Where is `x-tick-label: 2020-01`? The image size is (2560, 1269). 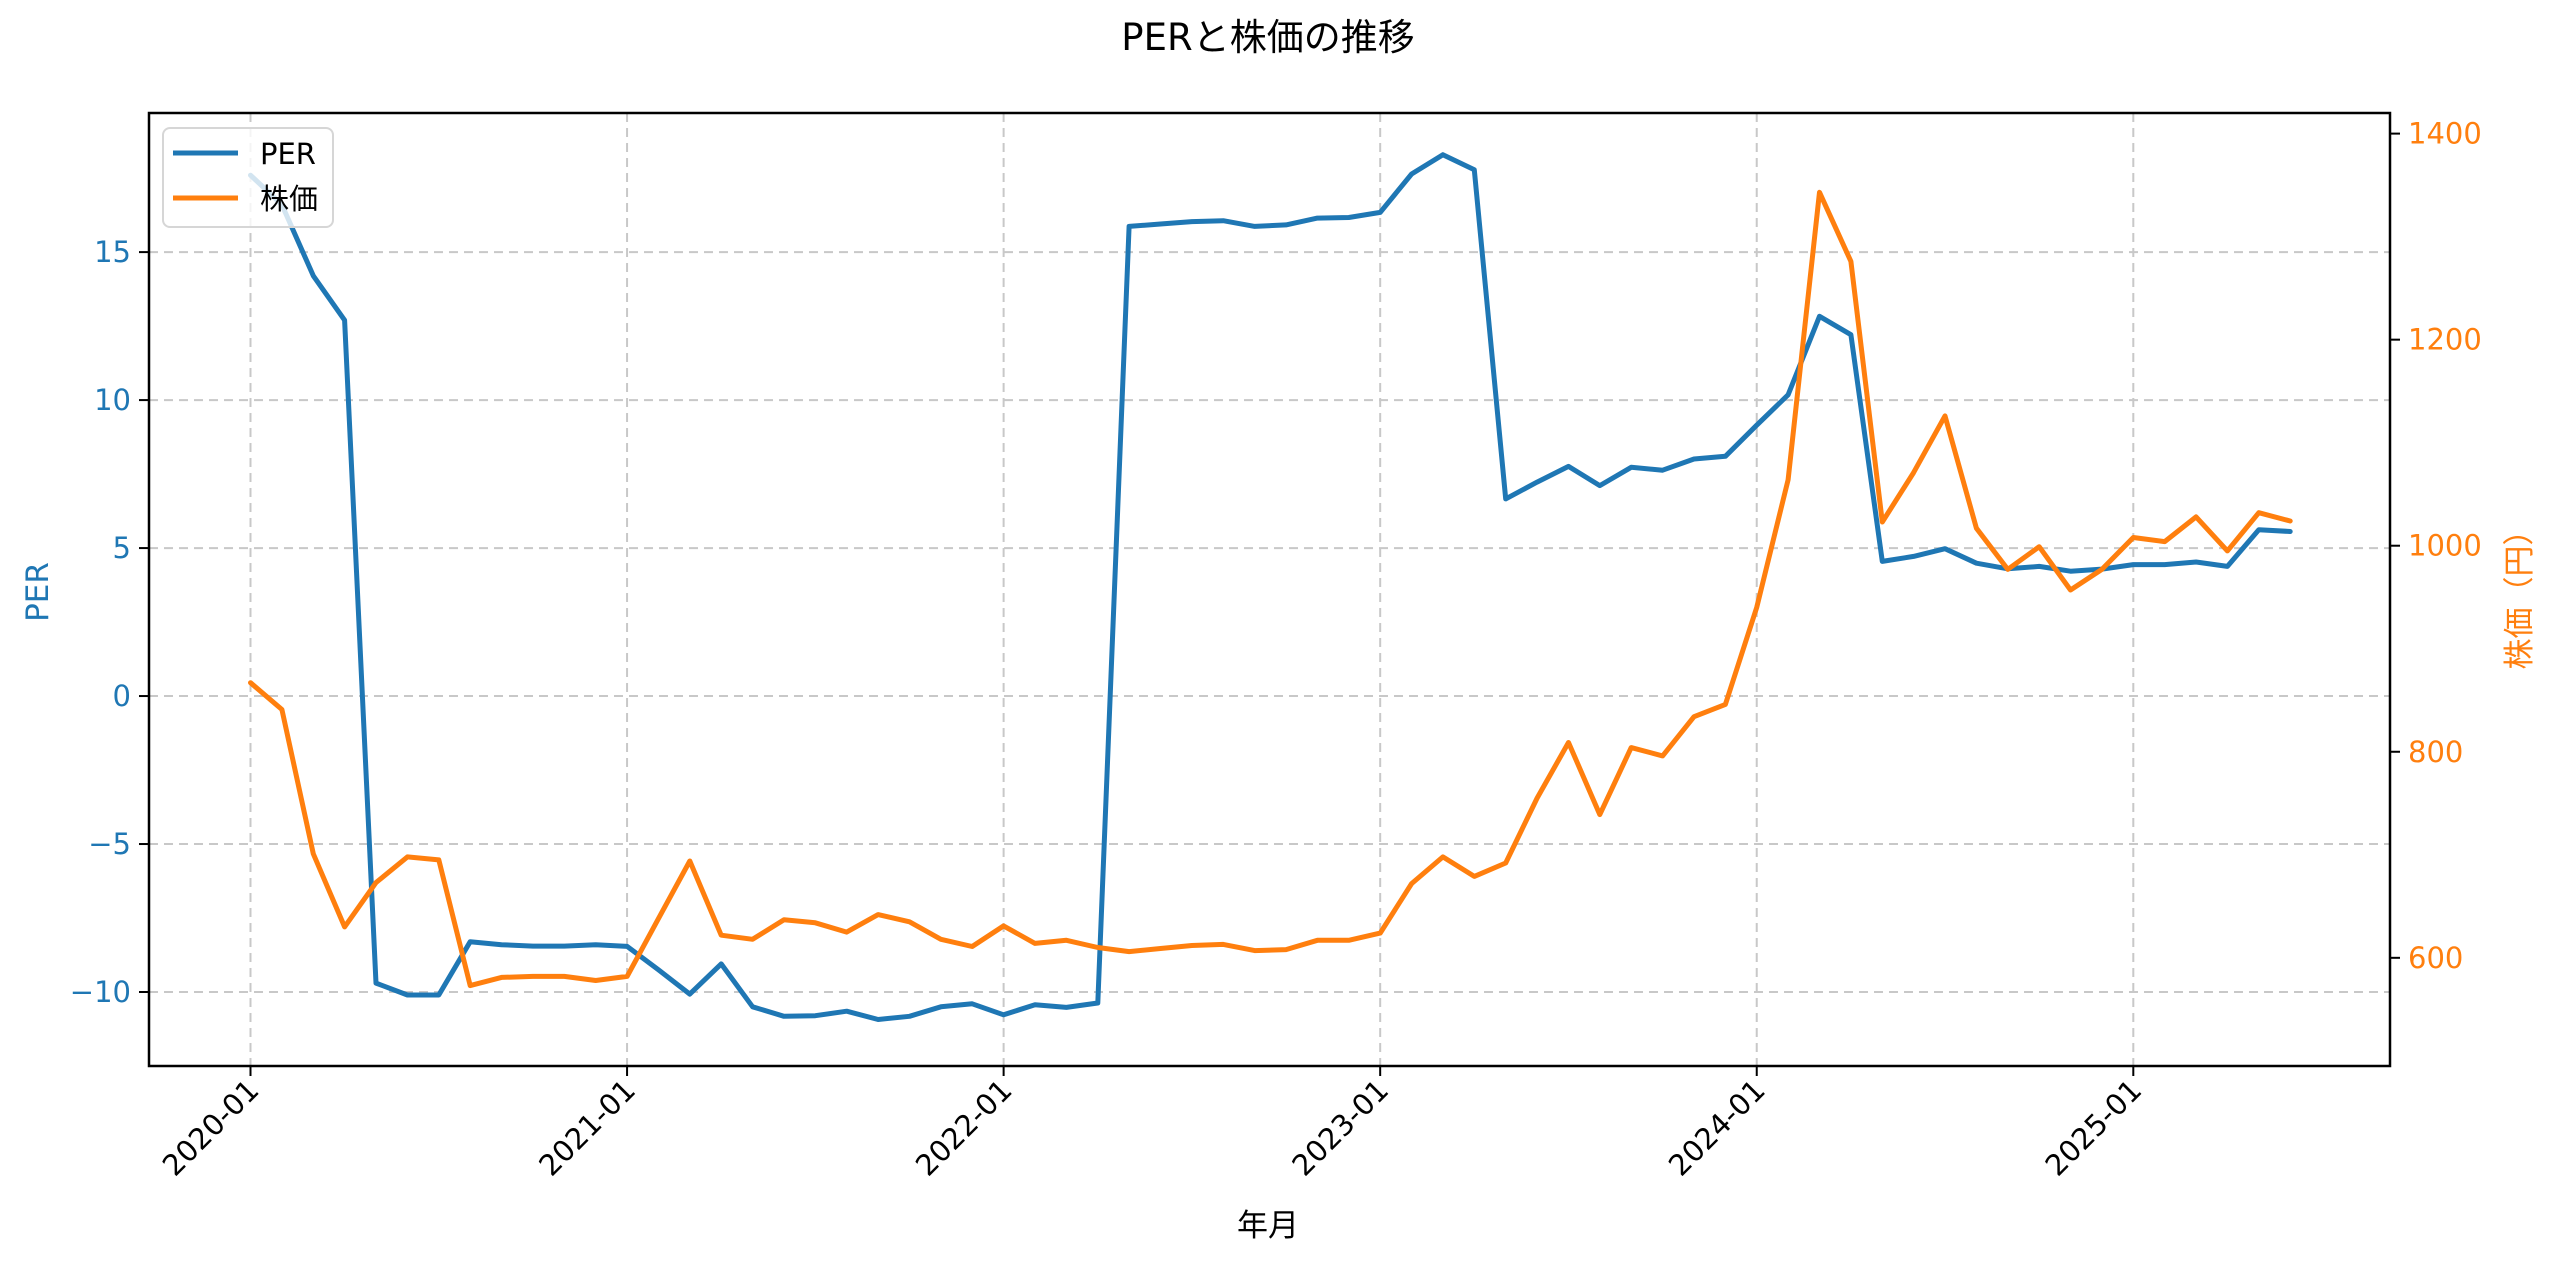
x-tick-label: 2020-01 is located at coordinates (211, 1128).